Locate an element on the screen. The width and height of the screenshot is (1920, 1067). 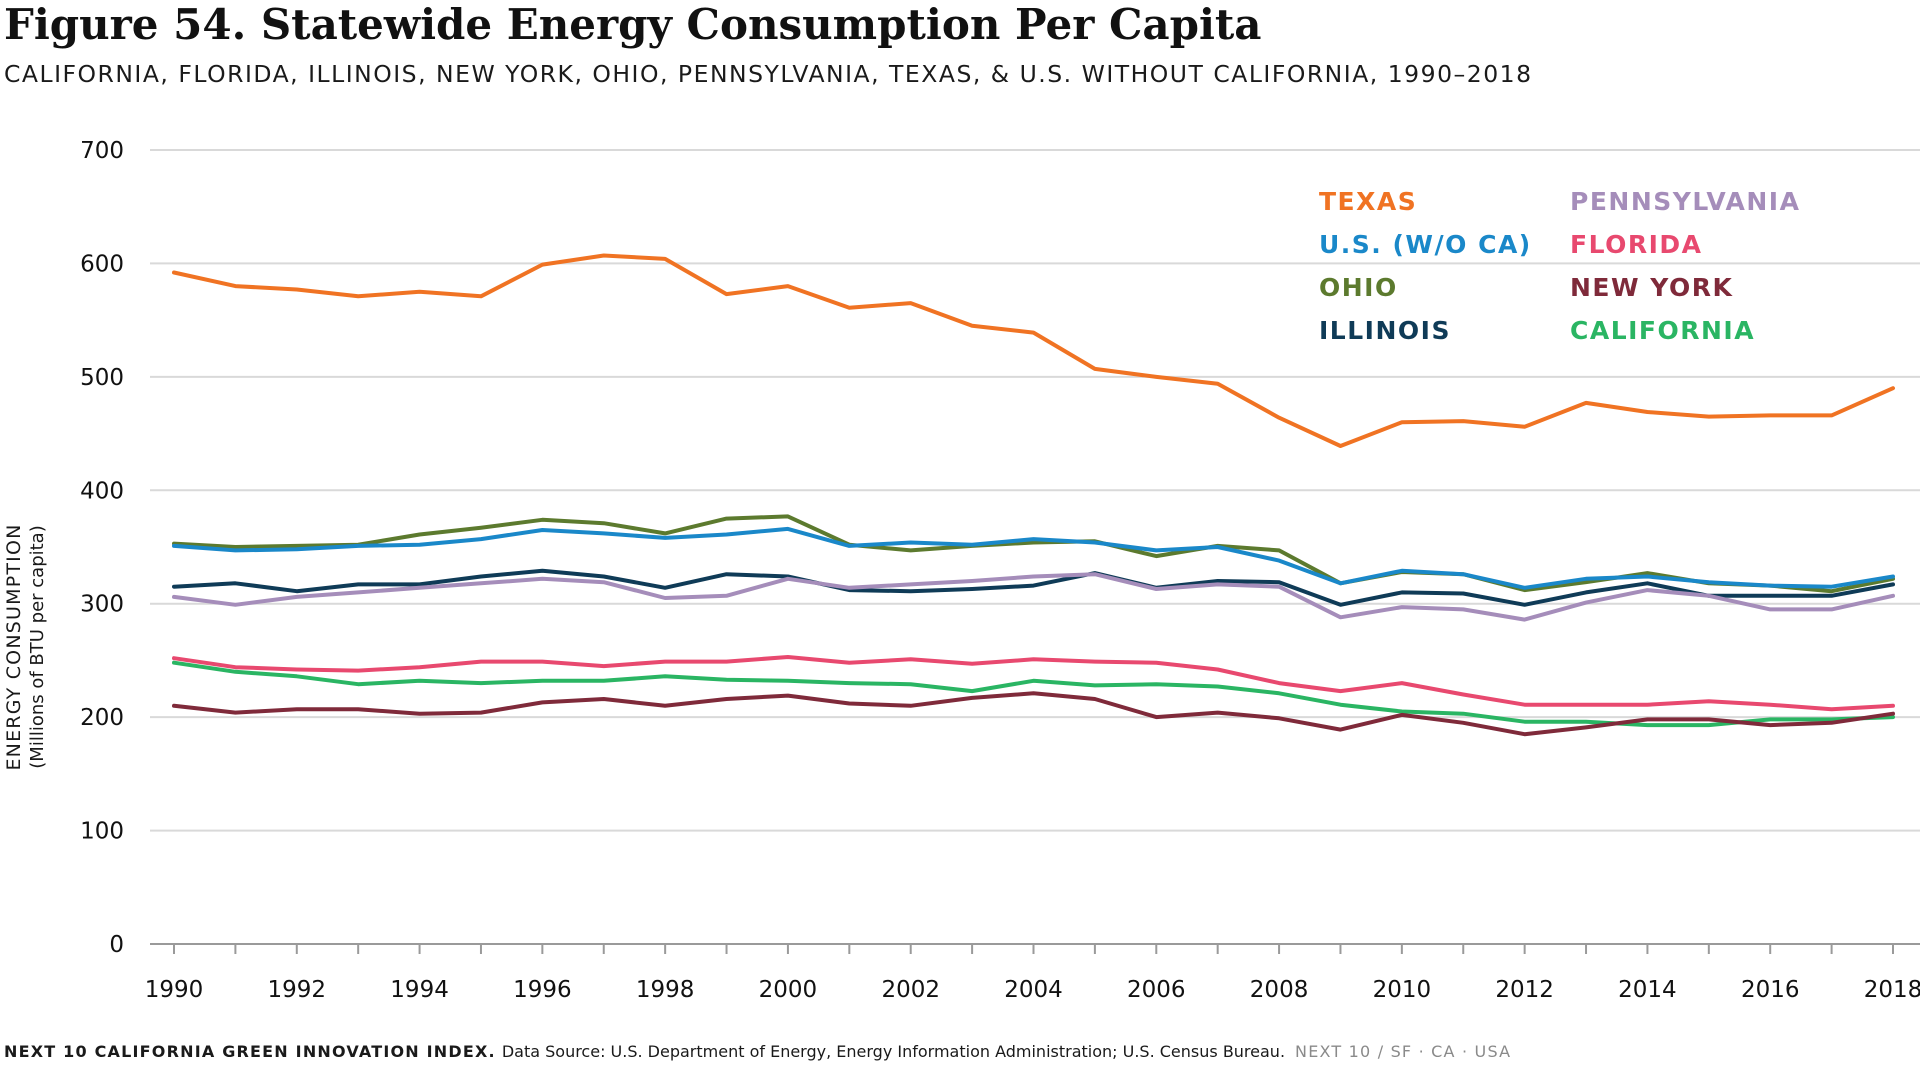
x-tick-label: 2004 is located at coordinates (1033, 990).